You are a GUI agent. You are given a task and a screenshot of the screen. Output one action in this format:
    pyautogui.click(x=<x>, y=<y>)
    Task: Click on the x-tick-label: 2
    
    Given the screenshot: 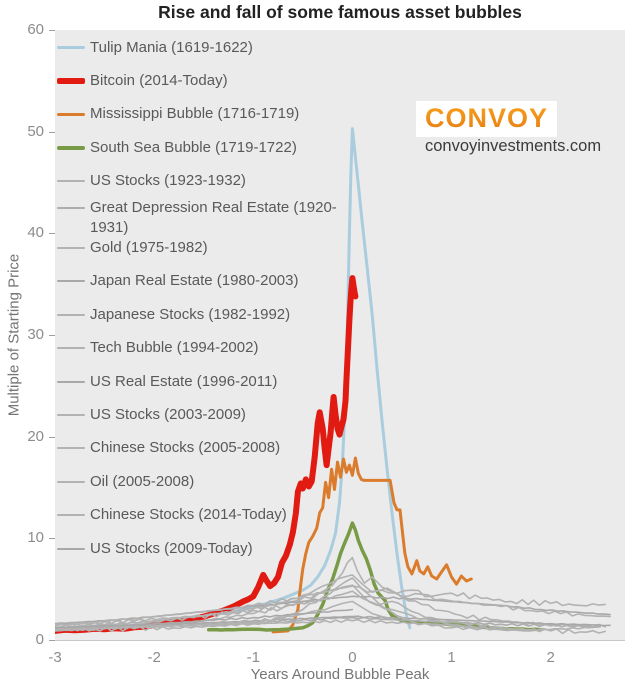 What is the action you would take?
    pyautogui.click(x=550, y=657)
    